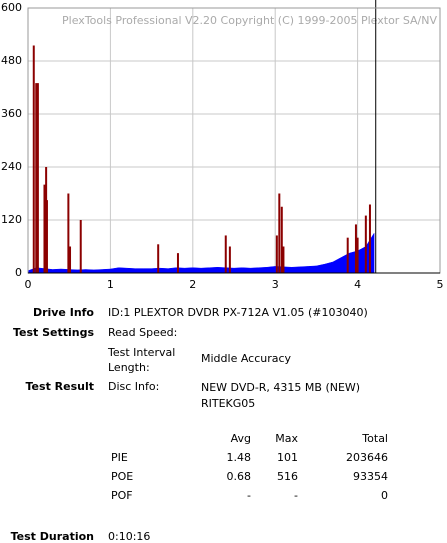 This screenshot has width=447, height=543. Describe the element at coordinates (192, 284) in the screenshot. I see `x-tick-label: 2` at that location.